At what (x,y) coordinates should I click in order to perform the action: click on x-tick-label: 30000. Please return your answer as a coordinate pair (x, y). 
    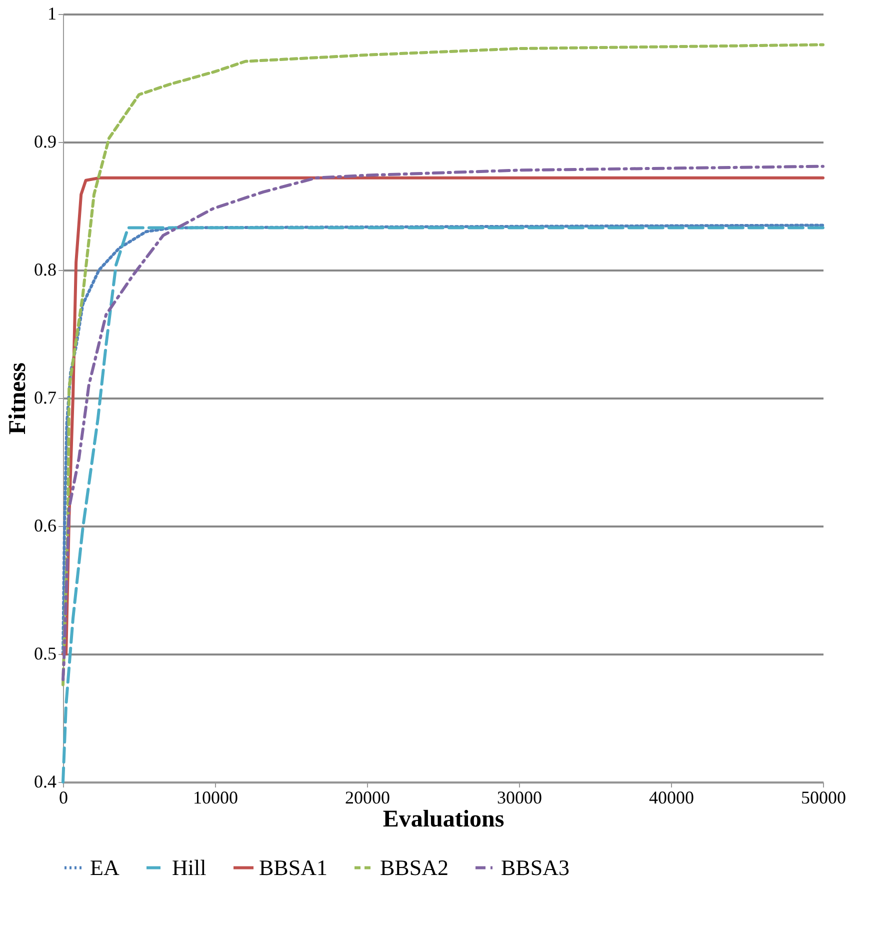
    Looking at the image, I should click on (519, 798).